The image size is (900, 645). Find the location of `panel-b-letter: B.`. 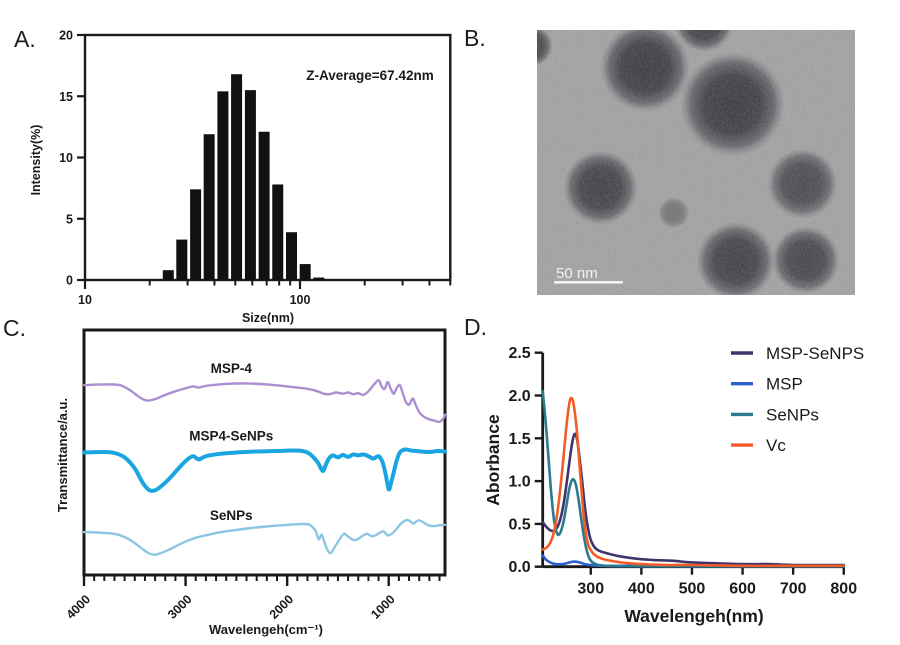

panel-b-letter: B. is located at coordinates (475, 38).